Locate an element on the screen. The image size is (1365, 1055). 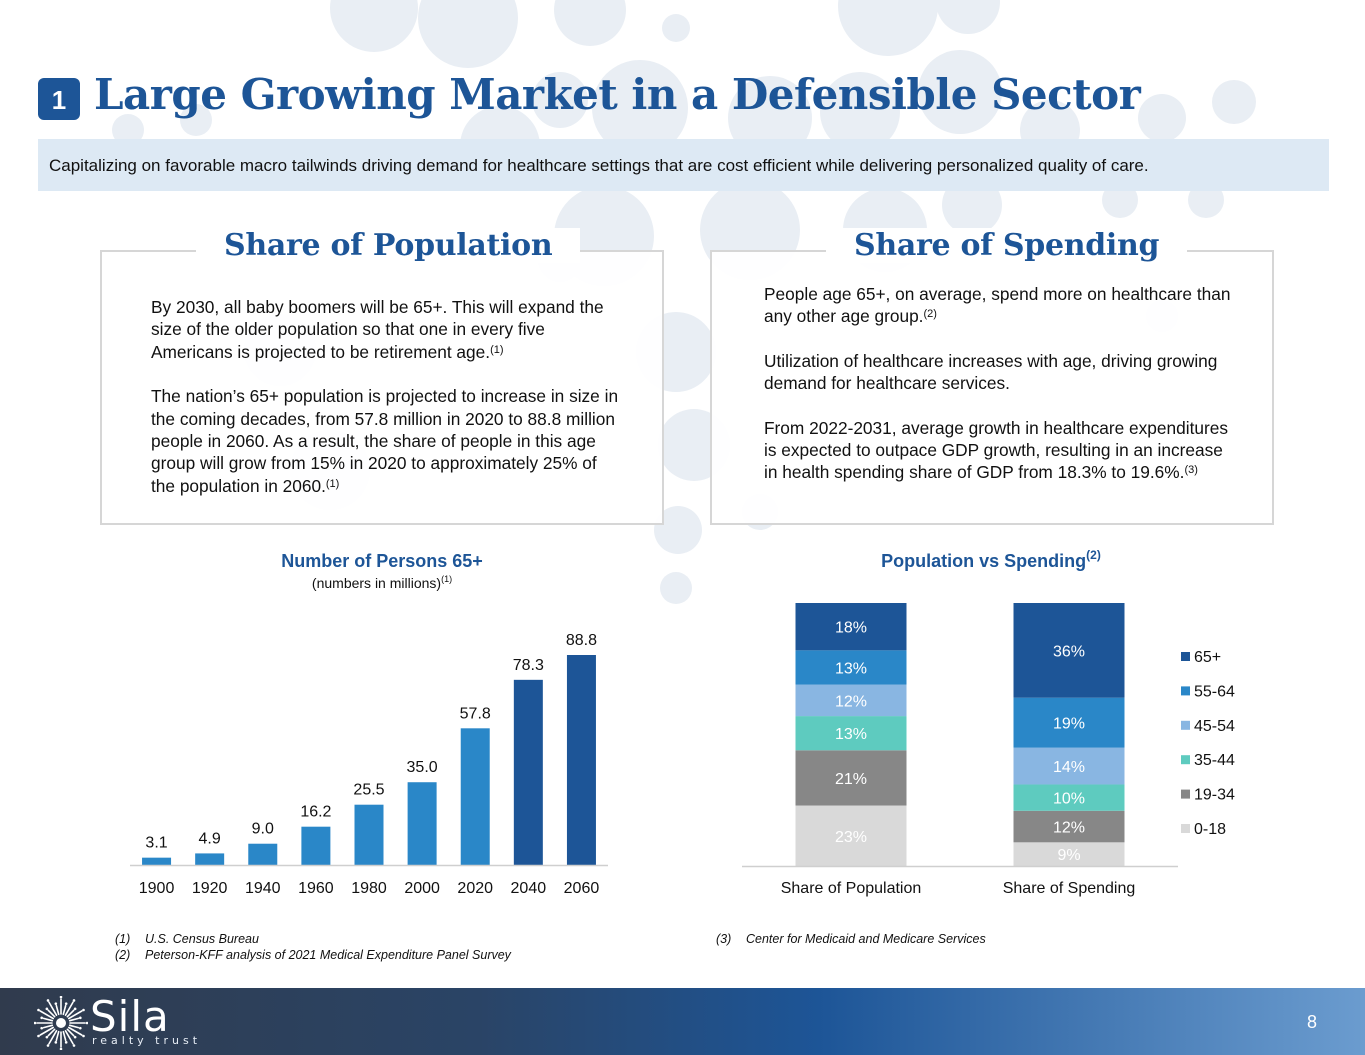
legend-label: 45-54 is located at coordinates (1214, 726).